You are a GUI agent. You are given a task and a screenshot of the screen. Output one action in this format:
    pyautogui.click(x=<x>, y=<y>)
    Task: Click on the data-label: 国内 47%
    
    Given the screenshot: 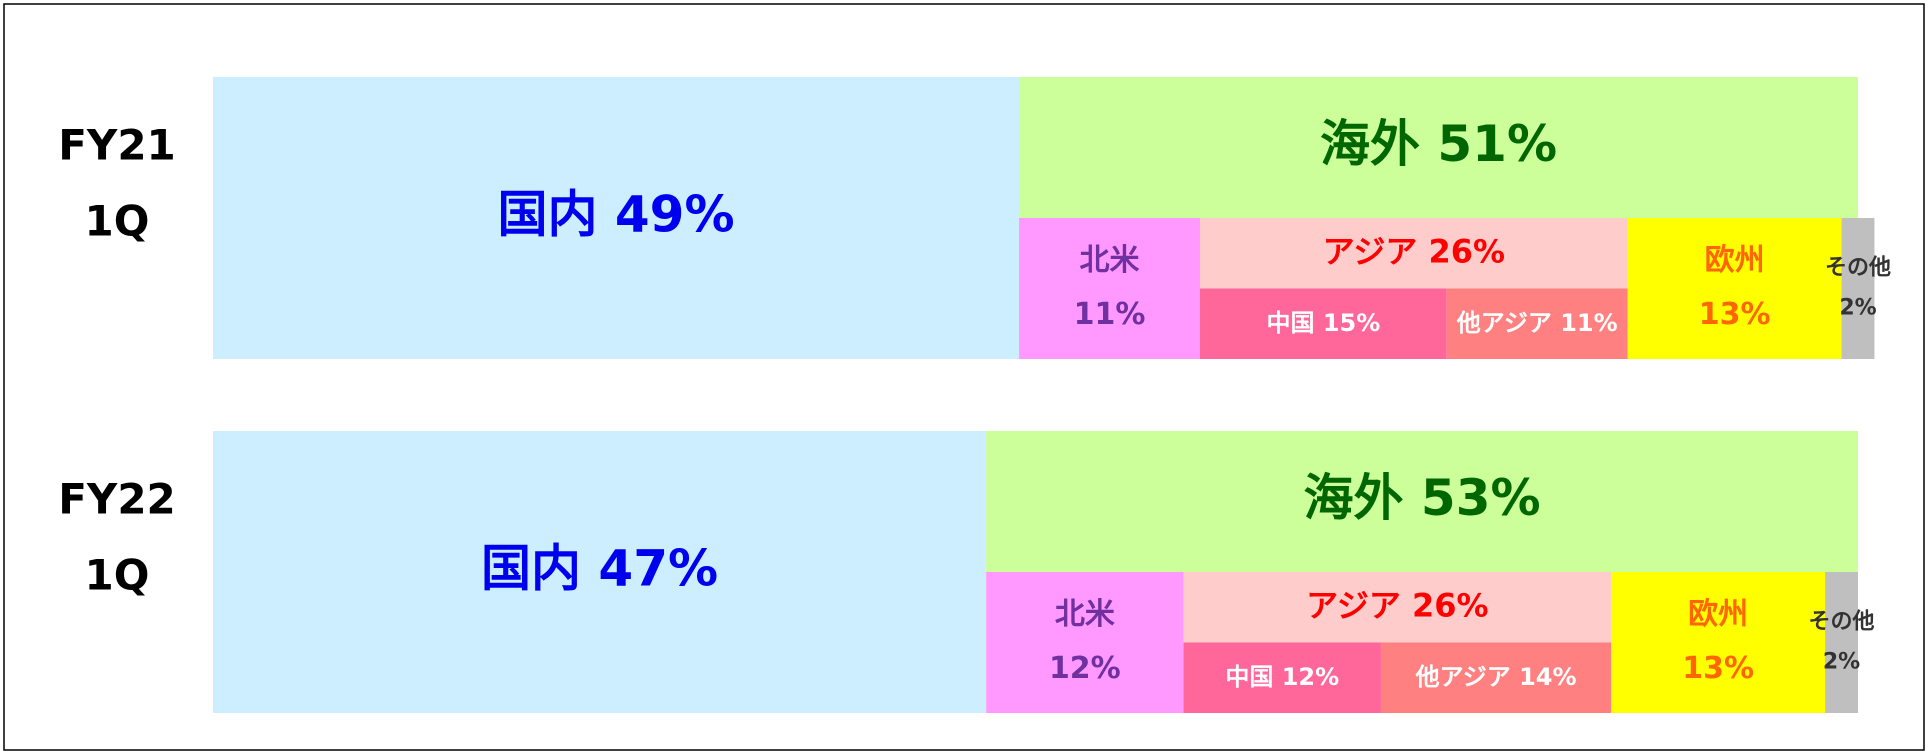 What is the action you would take?
    pyautogui.click(x=599, y=569)
    